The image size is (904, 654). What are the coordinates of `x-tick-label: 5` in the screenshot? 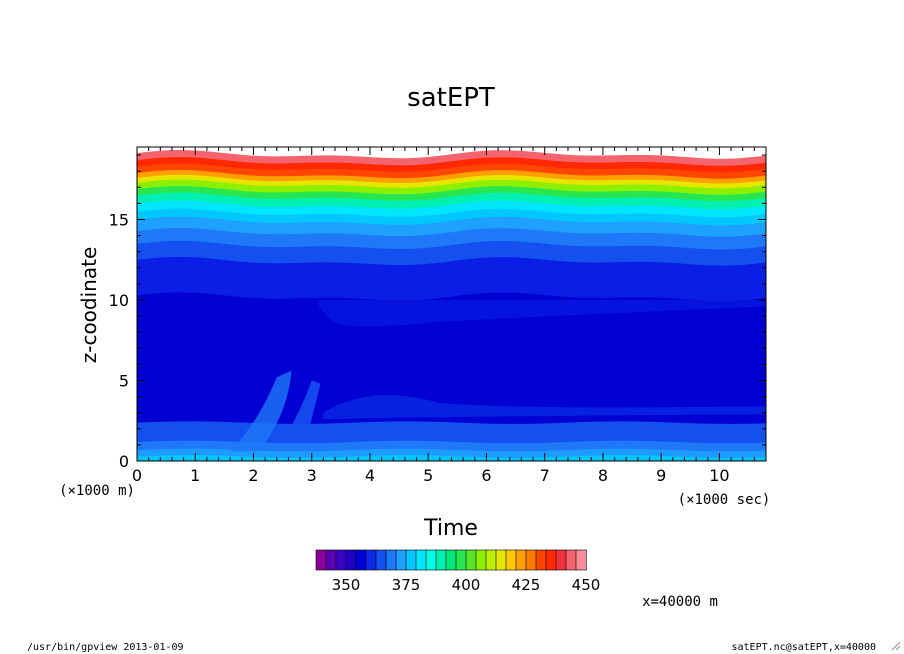 It's located at (428, 475).